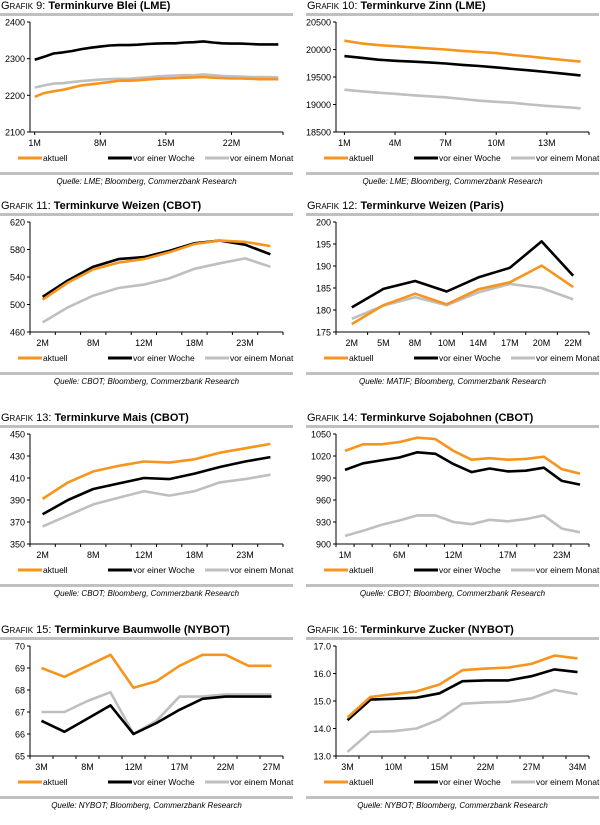 This screenshot has height=825, width=600. Describe the element at coordinates (318, 105) in the screenshot. I see `y-tick-label: 19000` at that location.